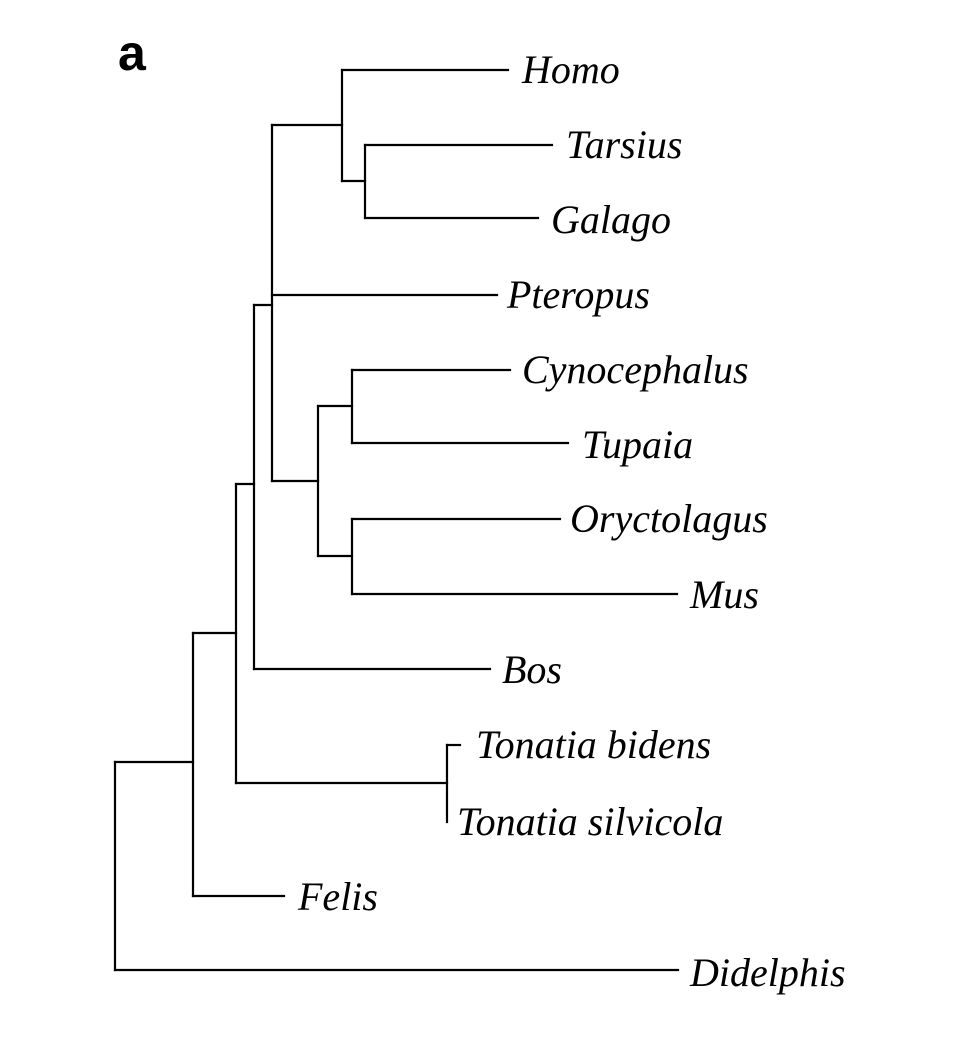  Describe the element at coordinates (724, 594) in the screenshot. I see `taxon-label-mus: Mus` at that location.